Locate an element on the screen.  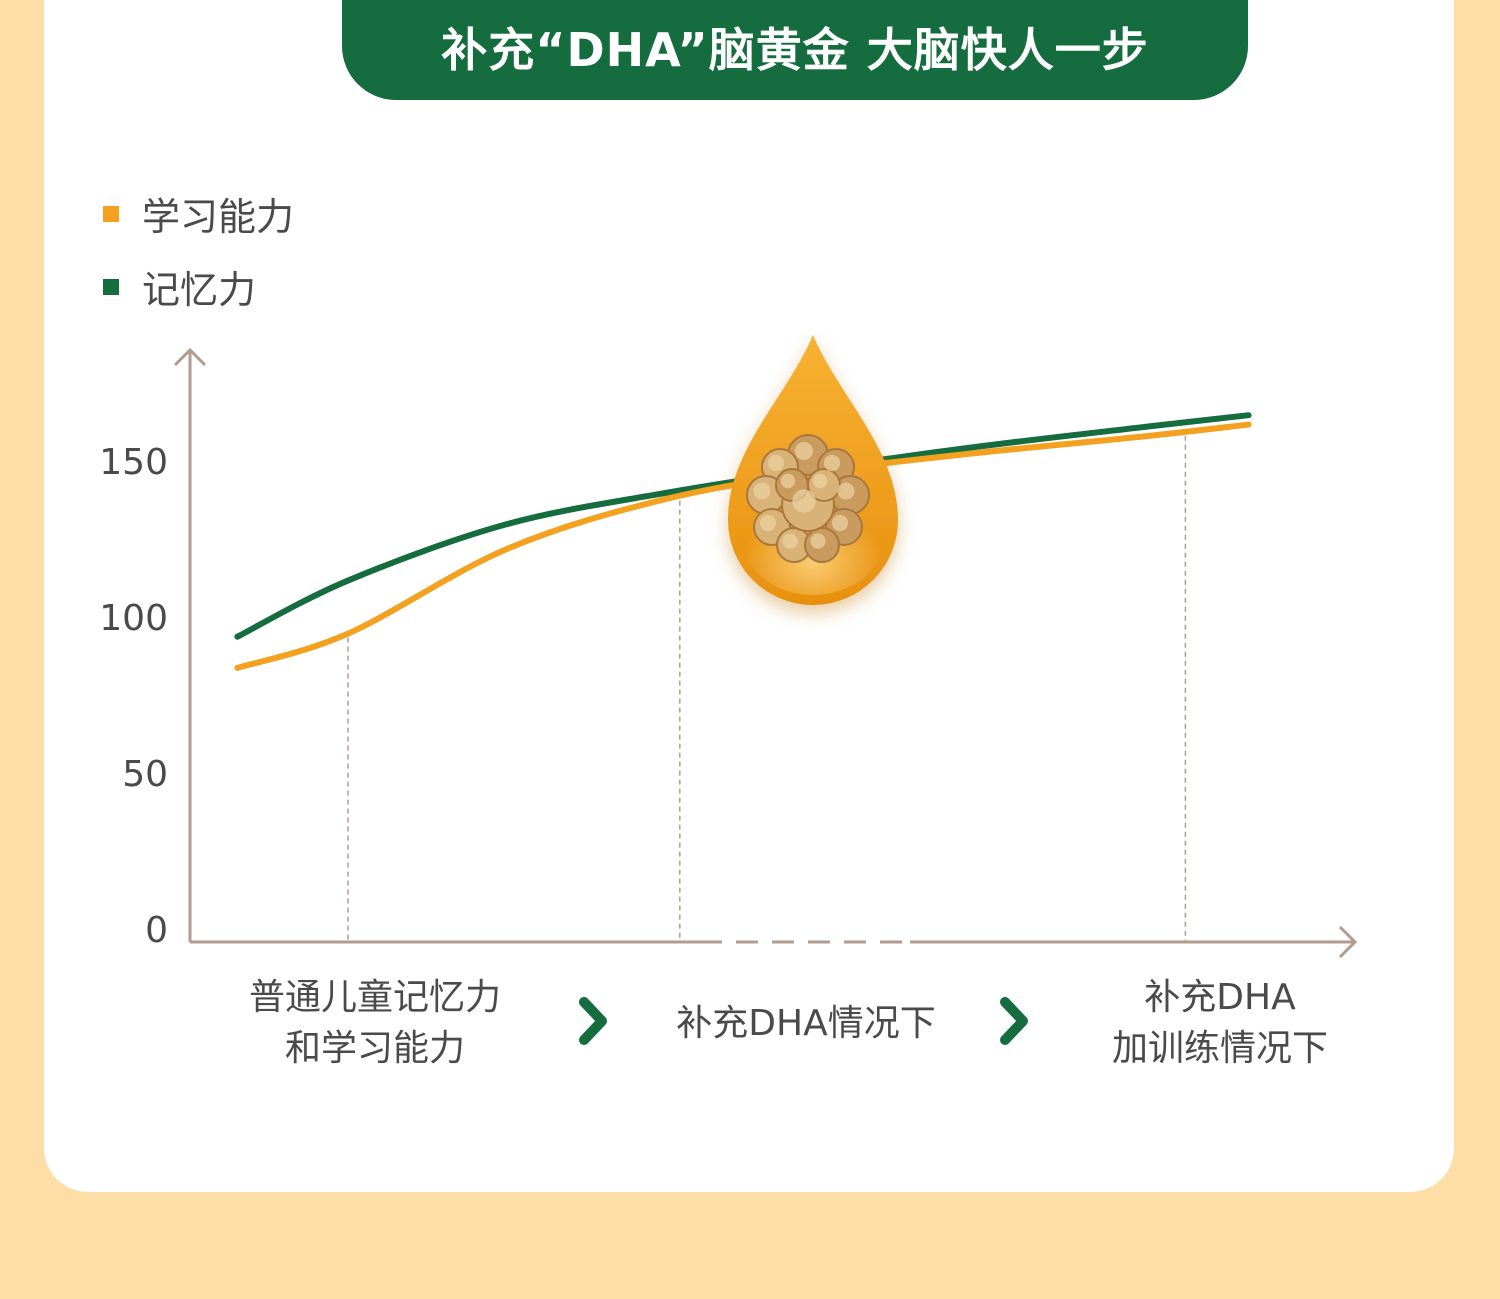
x-category-label: 补充DHA is located at coordinates (1220, 997).